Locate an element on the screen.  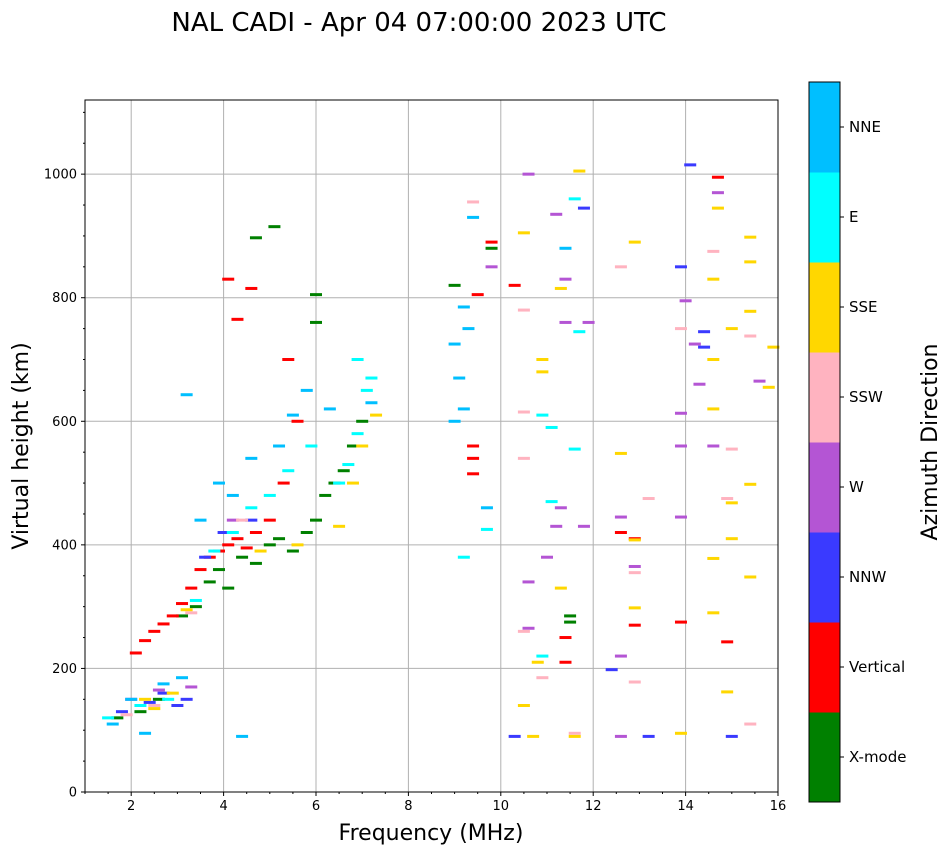
x-tick-label: 10 is located at coordinates (501, 806).